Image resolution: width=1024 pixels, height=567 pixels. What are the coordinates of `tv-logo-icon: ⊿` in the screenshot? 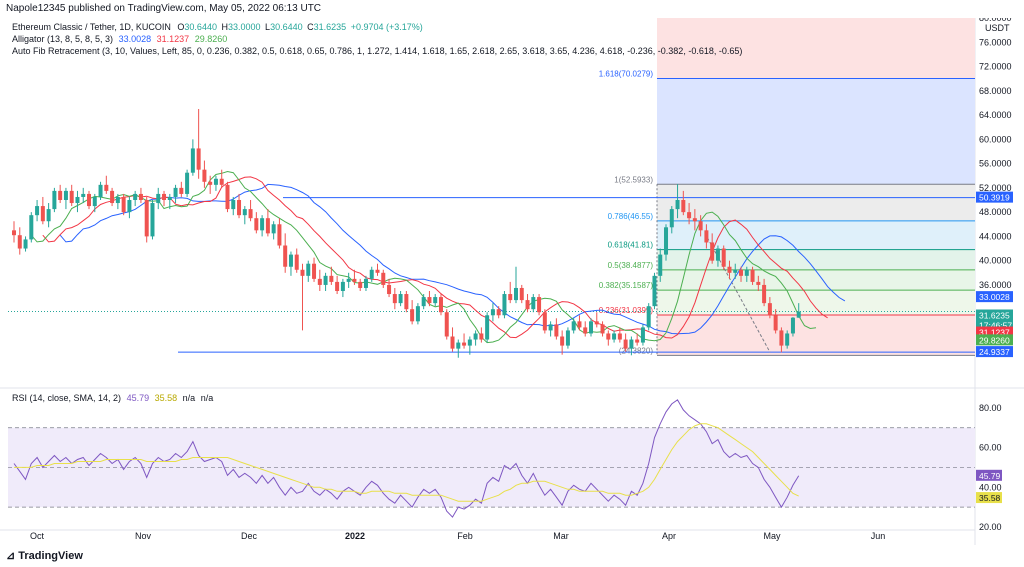 It's located at (12, 556).